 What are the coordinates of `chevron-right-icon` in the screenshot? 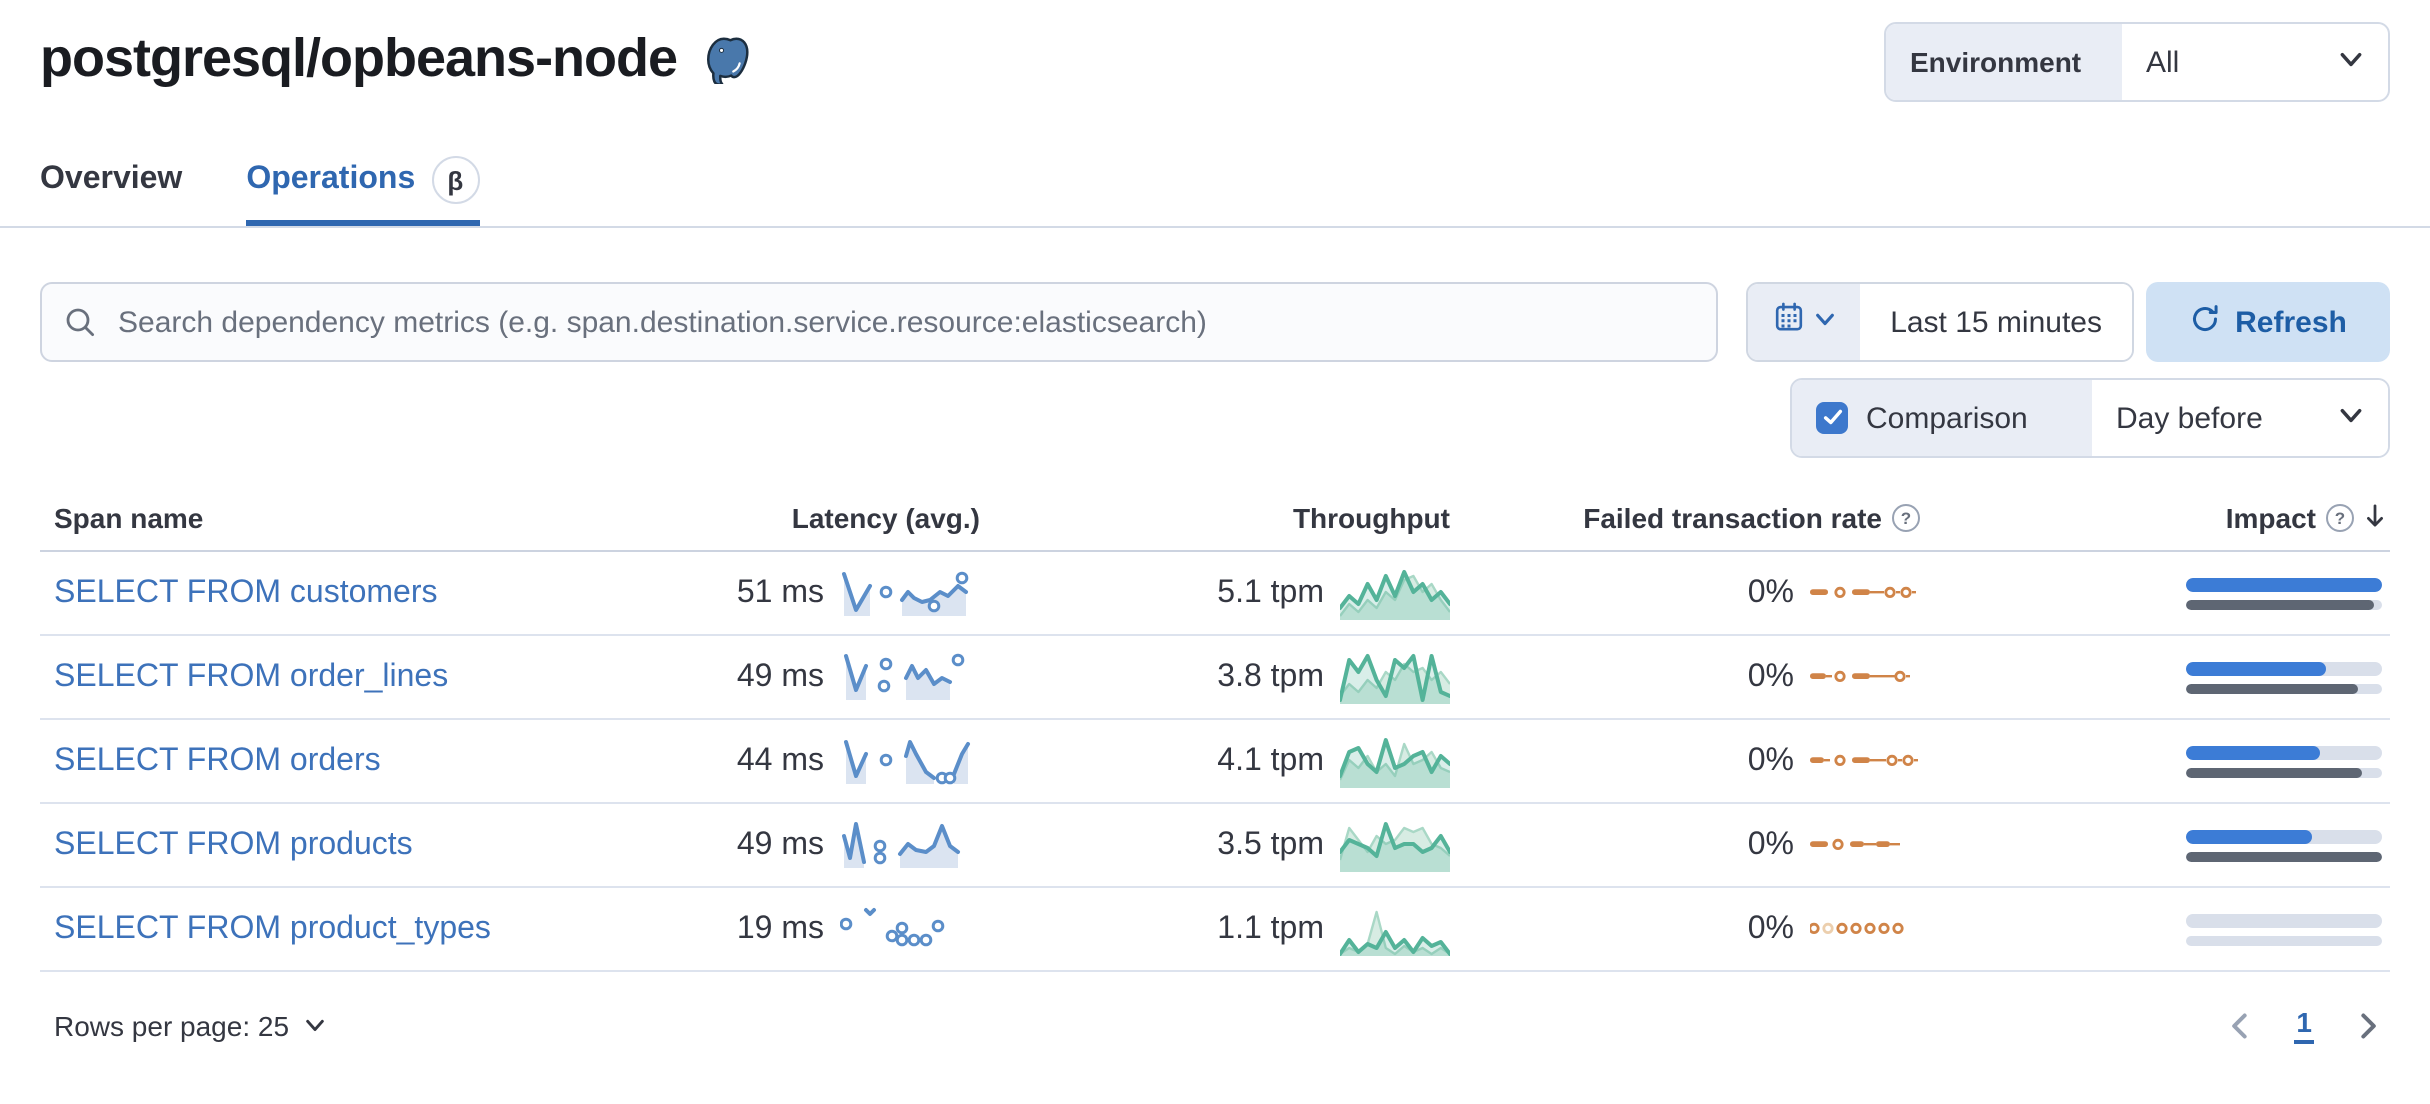 It's located at (2368, 1025).